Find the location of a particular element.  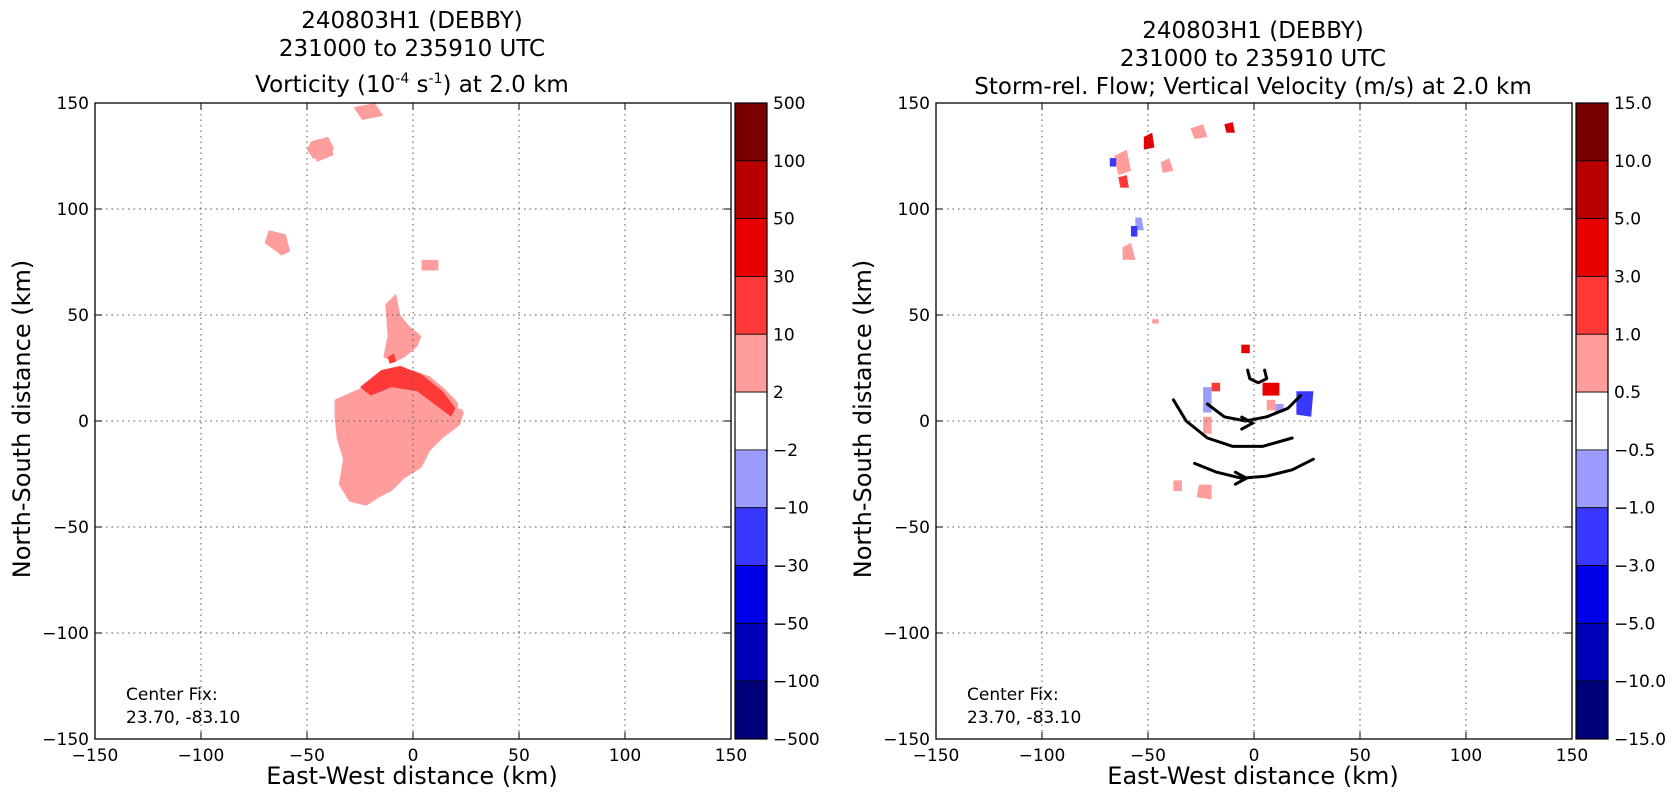

left-colorbar-tick-label: −2 is located at coordinates (785, 451).